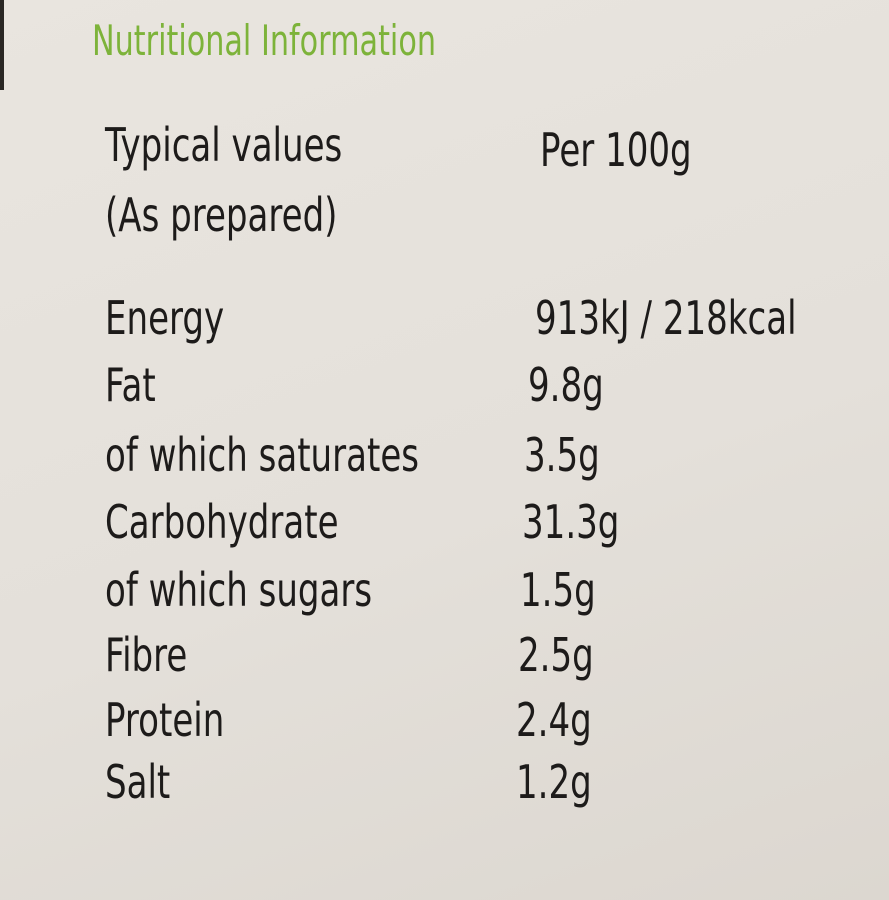 Image resolution: width=889 pixels, height=900 pixels. What do you see at coordinates (262, 455) in the screenshot?
I see `row-label: of which saturates` at bounding box center [262, 455].